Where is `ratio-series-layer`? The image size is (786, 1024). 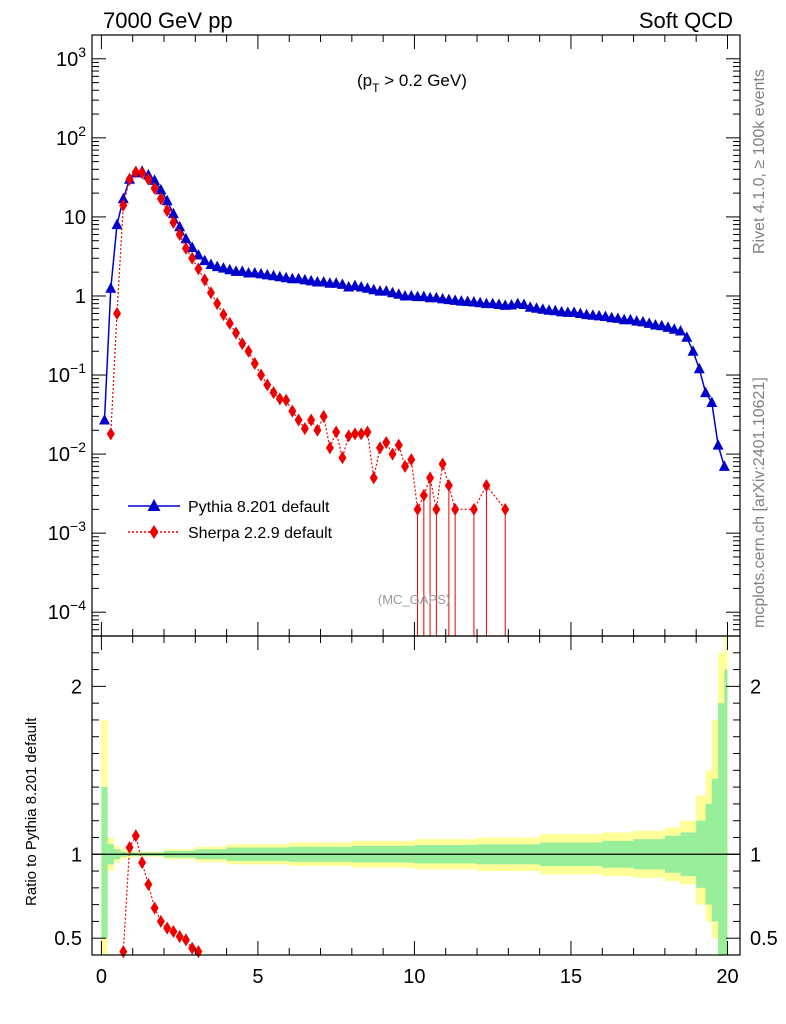
ratio-series-layer is located at coordinates (161, 894).